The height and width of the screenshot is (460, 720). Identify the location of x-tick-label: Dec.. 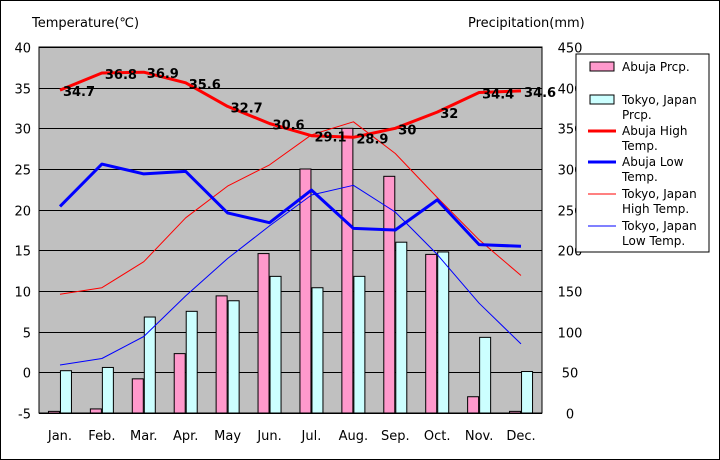
(520, 436).